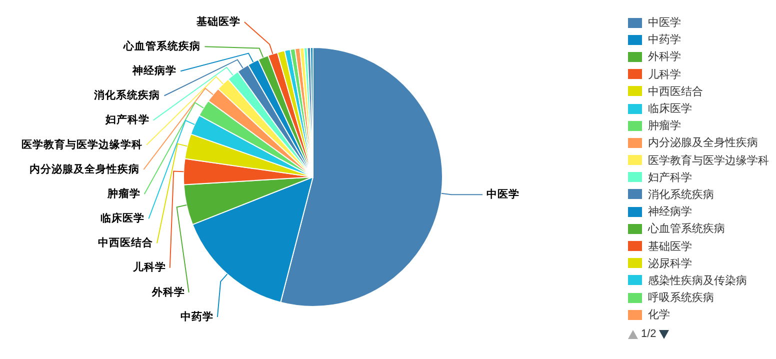  I want to click on slice-label: 基础医学, so click(217, 21).